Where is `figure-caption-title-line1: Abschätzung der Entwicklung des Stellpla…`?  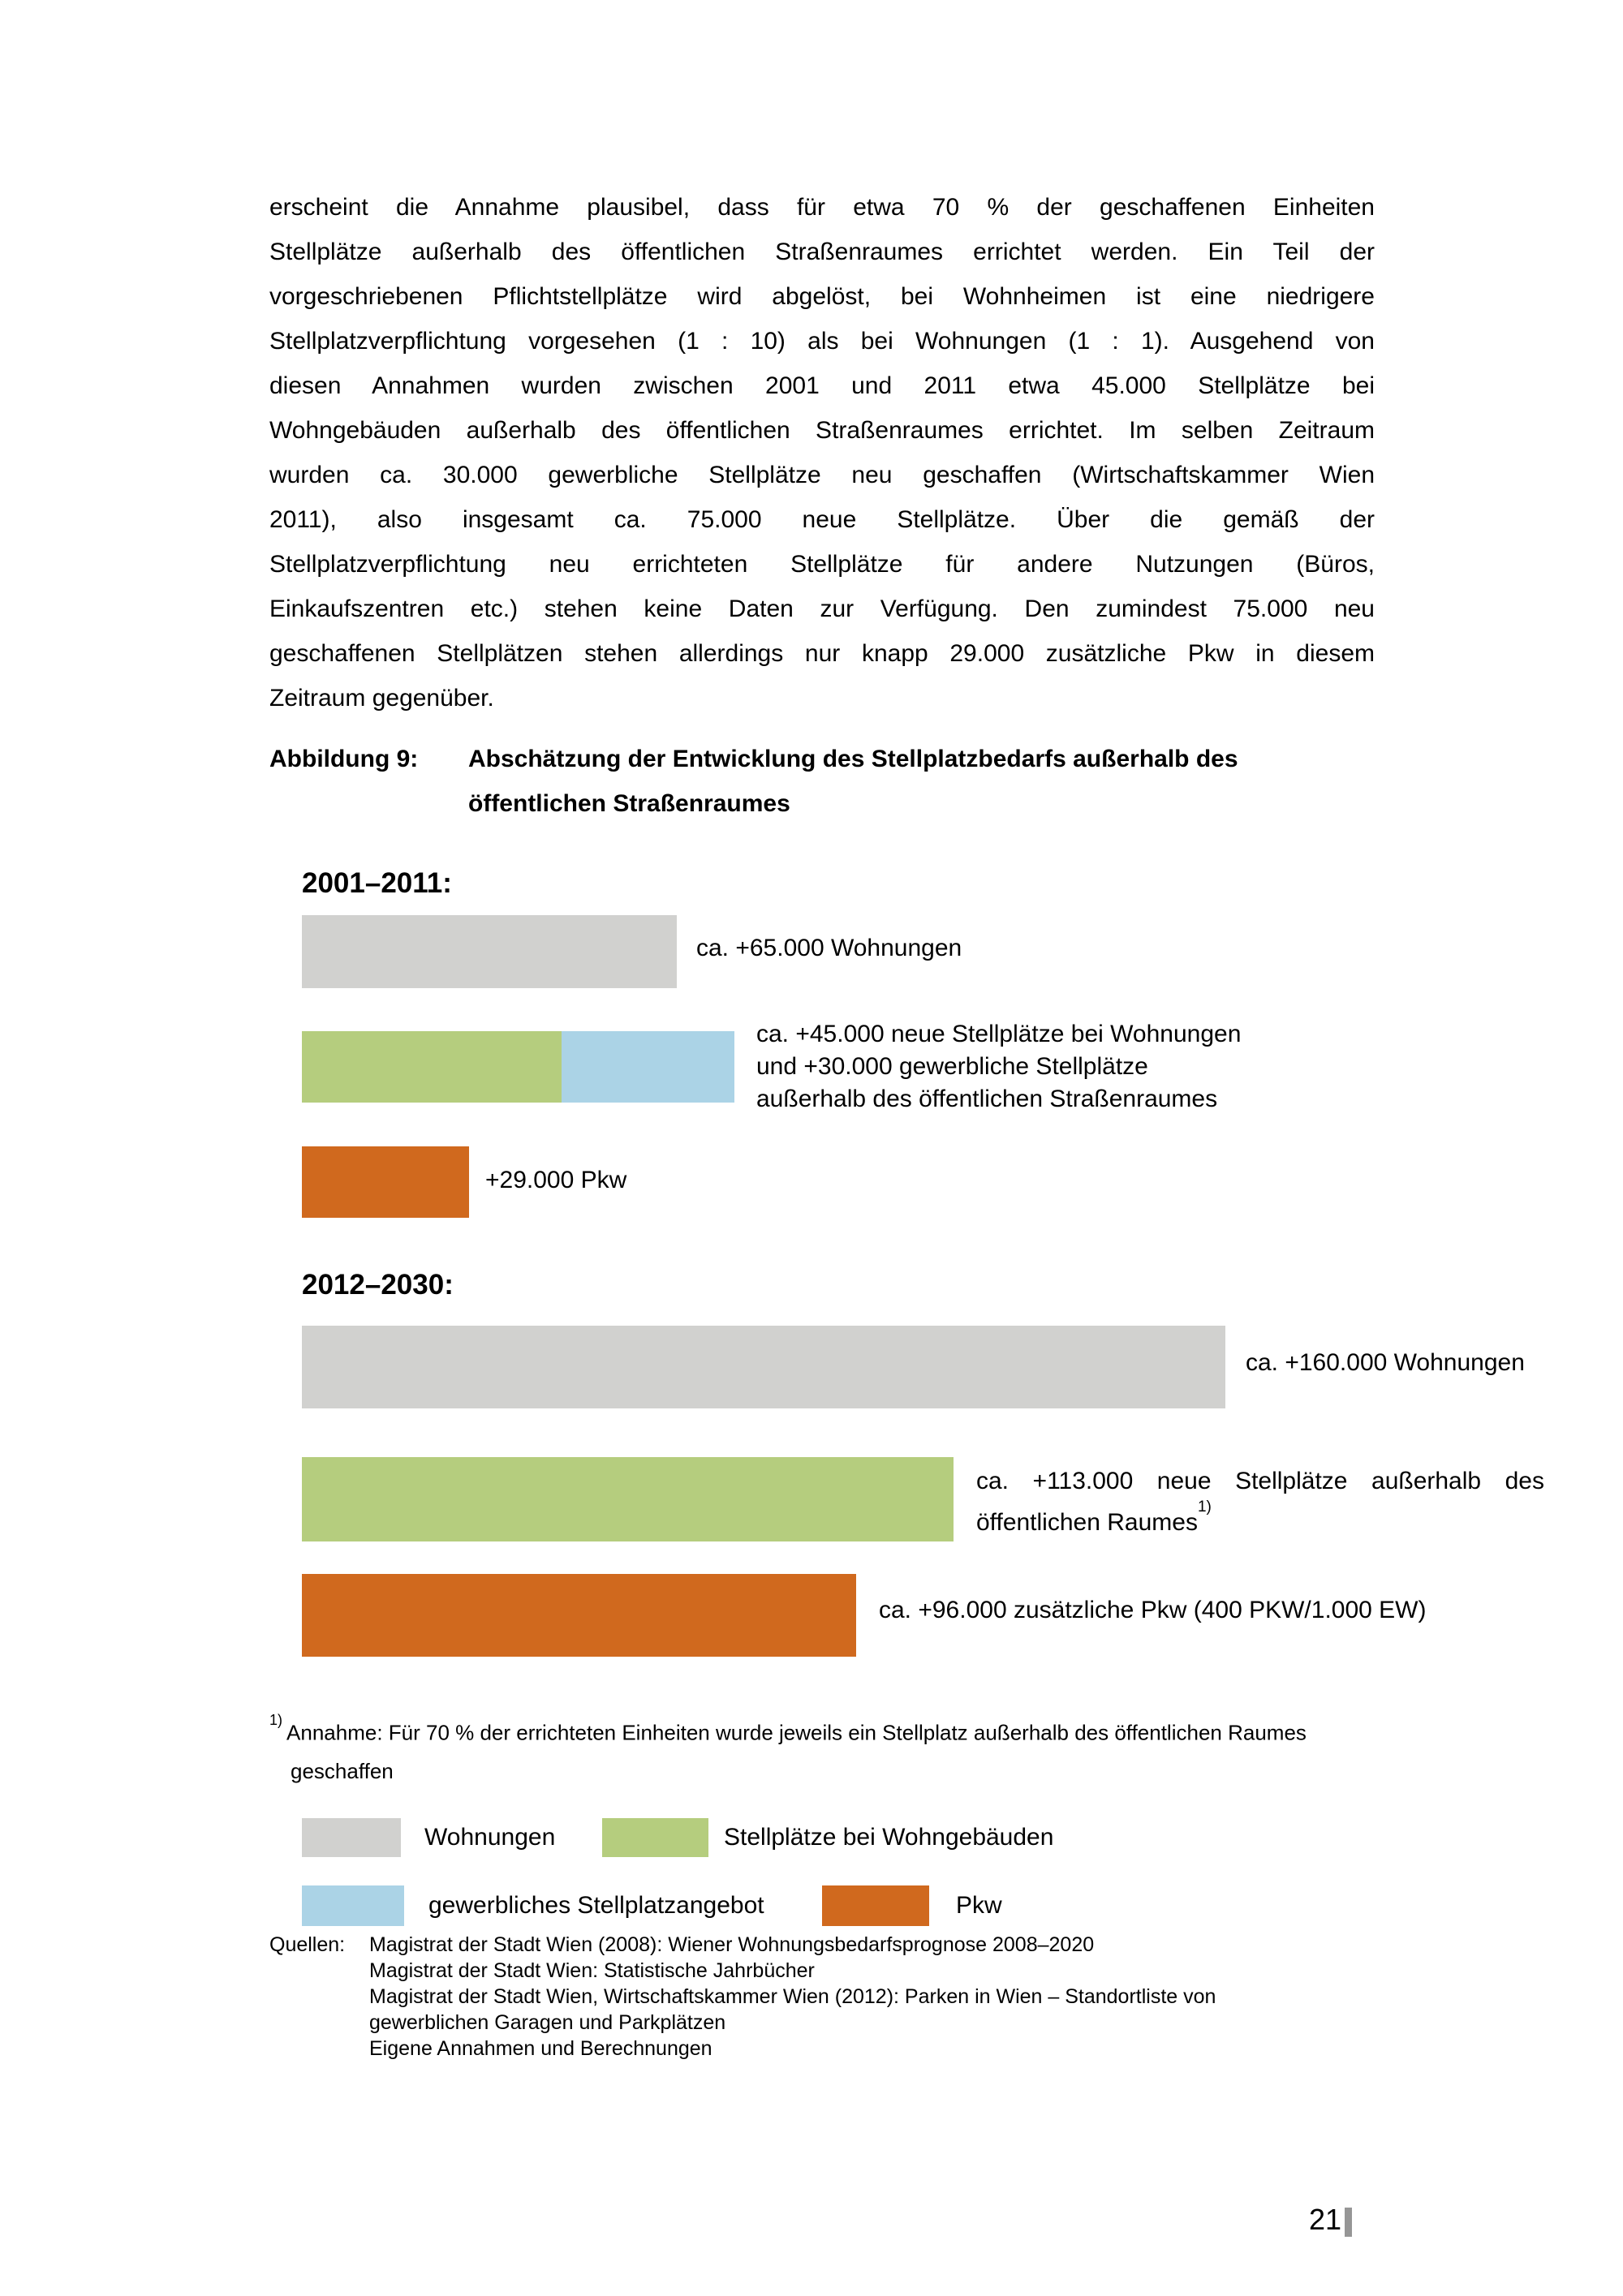 figure-caption-title-line1: Abschätzung der Entwicklung des Stellpla… is located at coordinates (853, 759).